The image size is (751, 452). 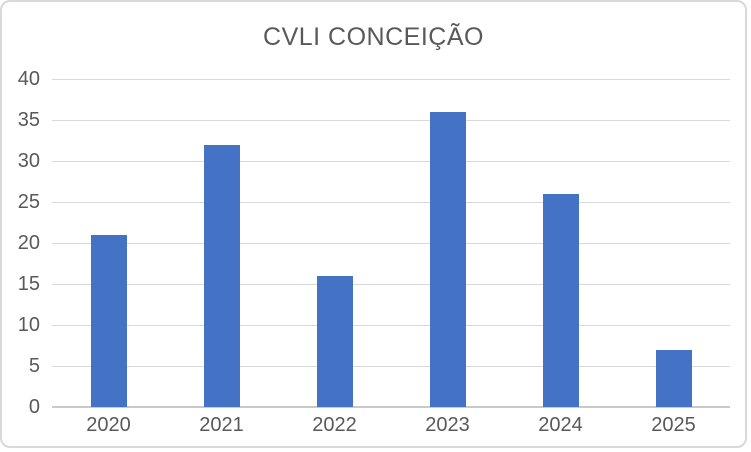 What do you see at coordinates (28, 243) in the screenshot?
I see `y-axis-tick-label: 20` at bounding box center [28, 243].